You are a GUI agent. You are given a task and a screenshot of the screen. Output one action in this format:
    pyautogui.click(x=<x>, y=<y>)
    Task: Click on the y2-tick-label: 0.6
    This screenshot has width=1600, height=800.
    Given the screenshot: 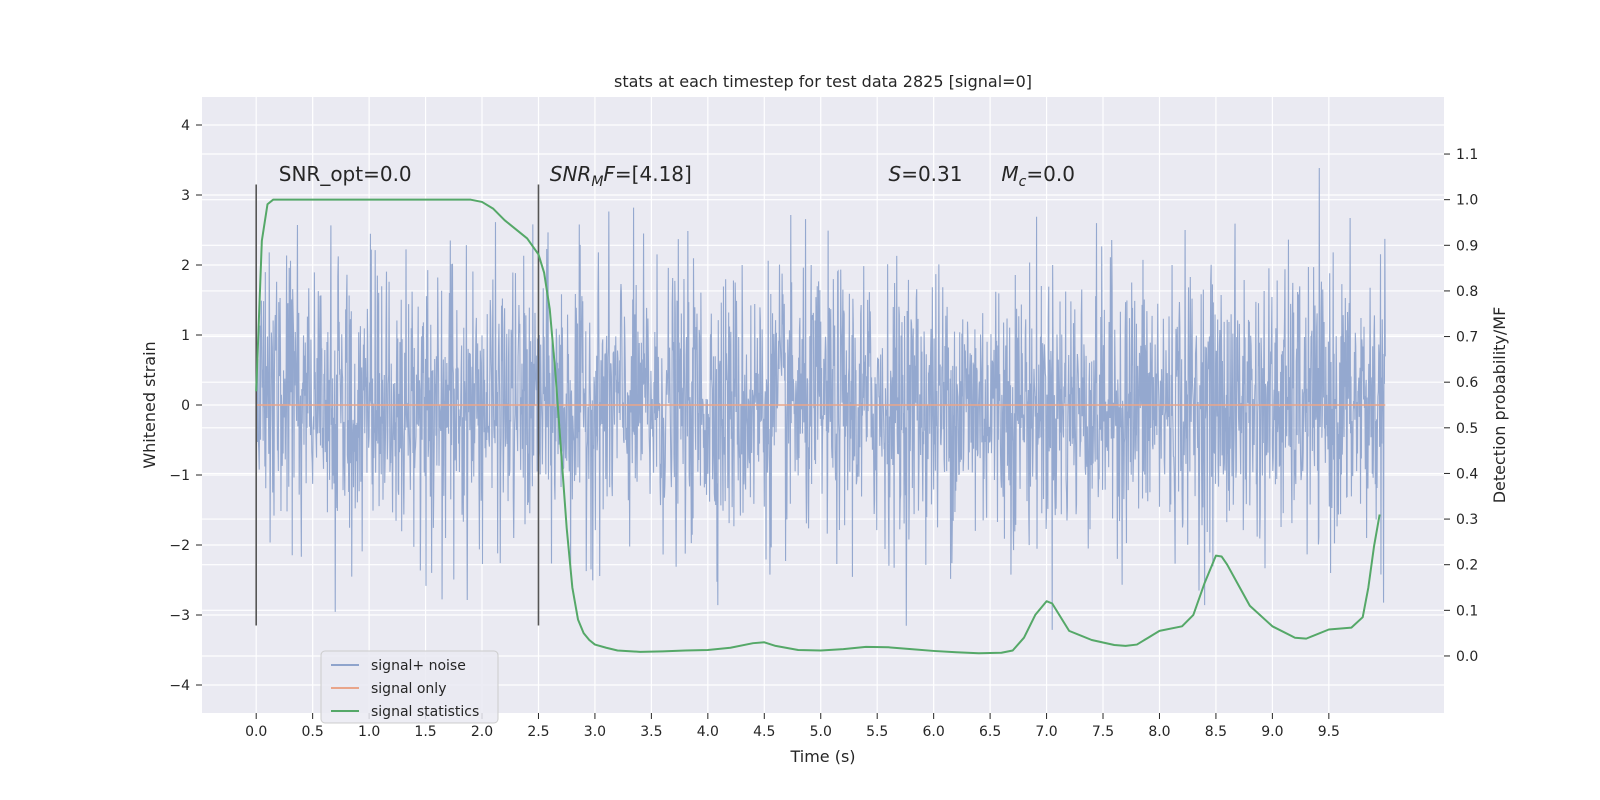 What is the action you would take?
    pyautogui.click(x=1467, y=383)
    